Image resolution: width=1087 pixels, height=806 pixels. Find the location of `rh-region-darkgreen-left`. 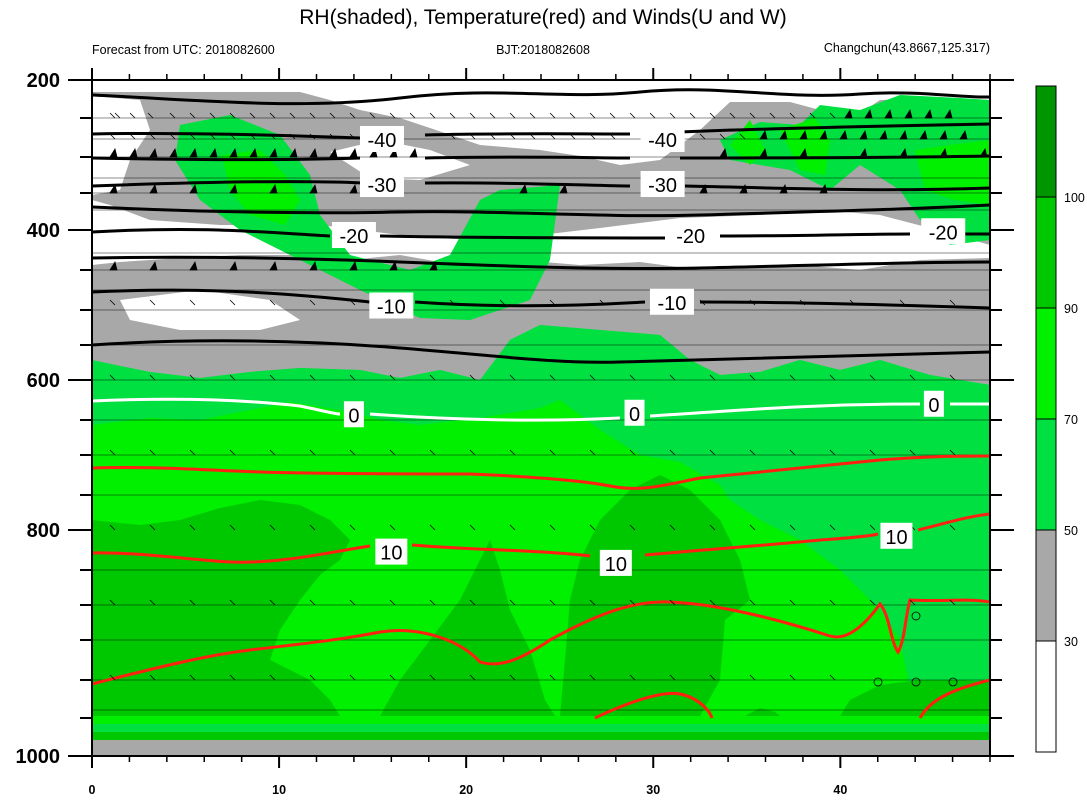

rh-region-darkgreen-left is located at coordinates (221, 608).